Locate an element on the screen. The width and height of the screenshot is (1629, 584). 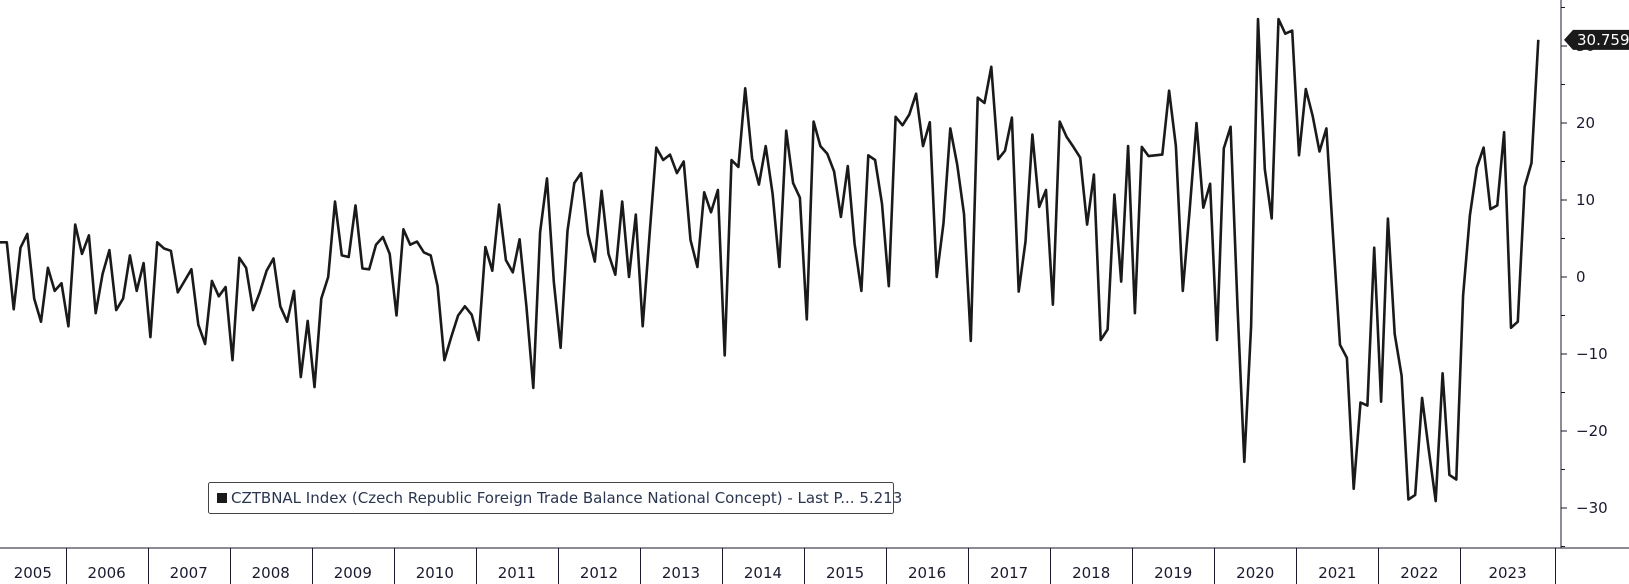
y-tick-label: −20 is located at coordinates (1592, 431).